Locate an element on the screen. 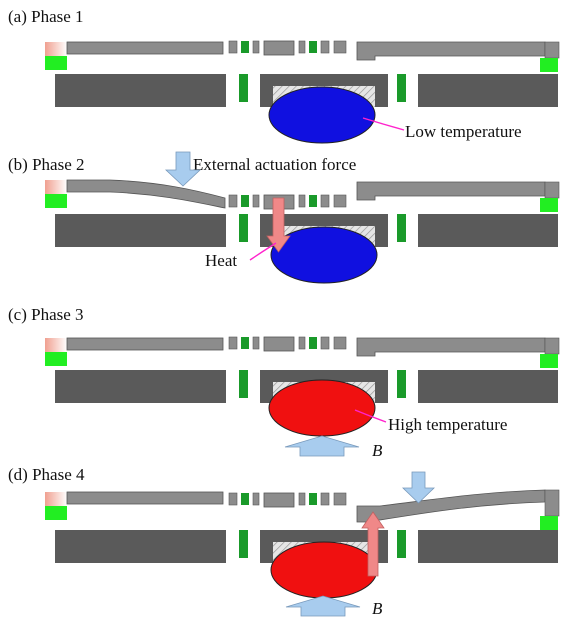 The width and height of the screenshot is (572, 619). heat-leader is located at coordinates (263, 251).